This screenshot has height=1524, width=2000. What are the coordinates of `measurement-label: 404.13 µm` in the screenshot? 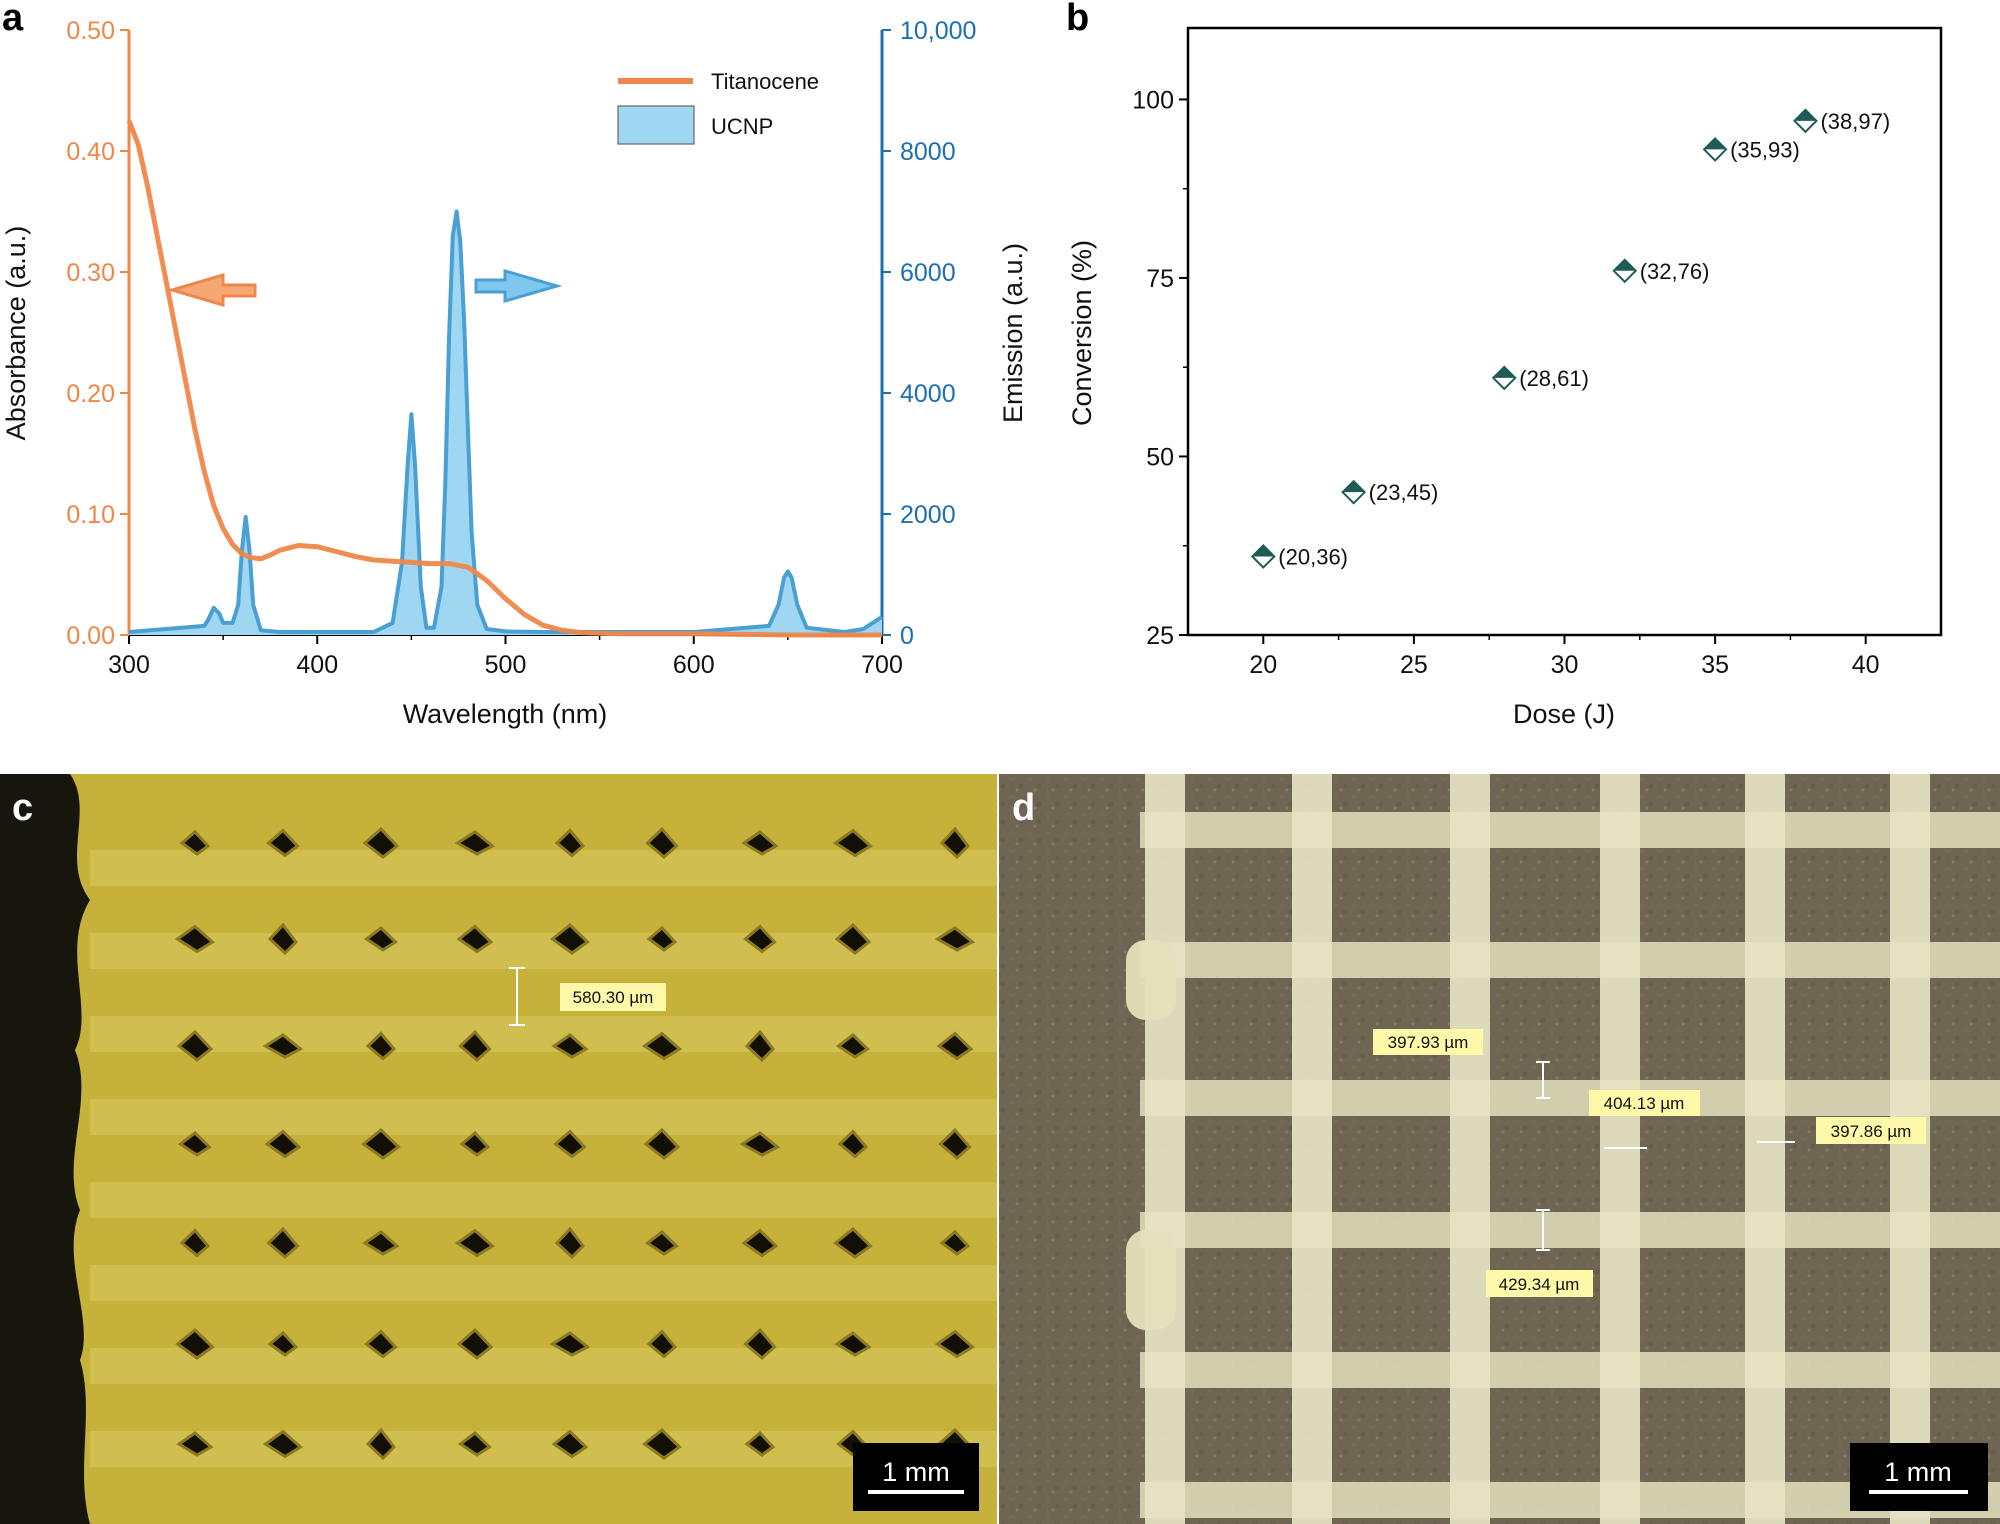 It's located at (1644, 1103).